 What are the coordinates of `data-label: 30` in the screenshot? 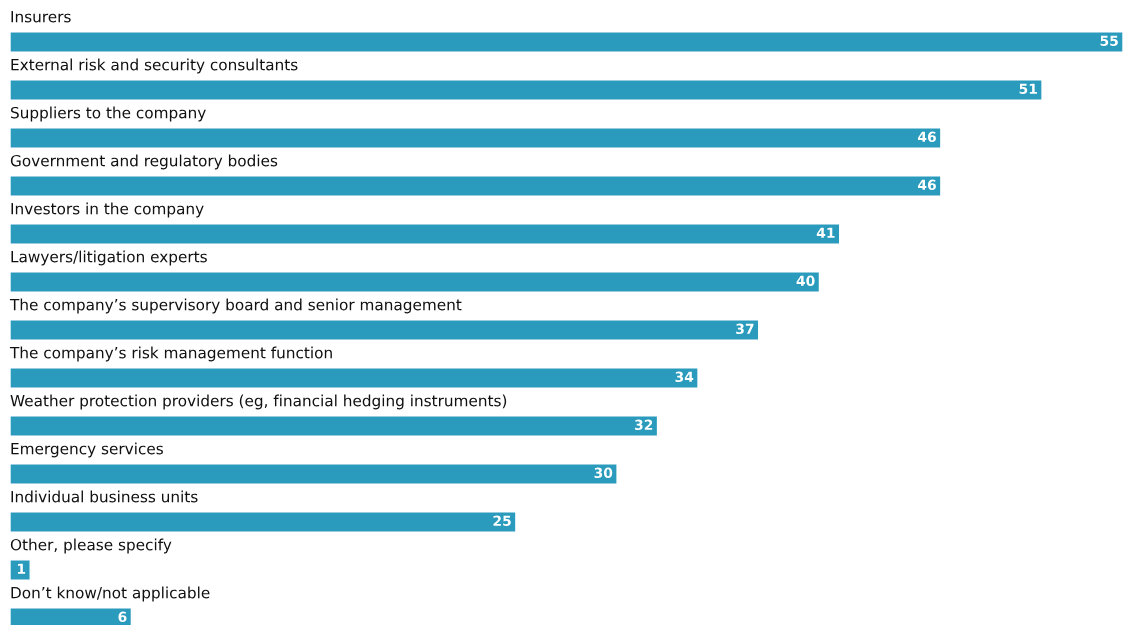 It's located at (603, 473).